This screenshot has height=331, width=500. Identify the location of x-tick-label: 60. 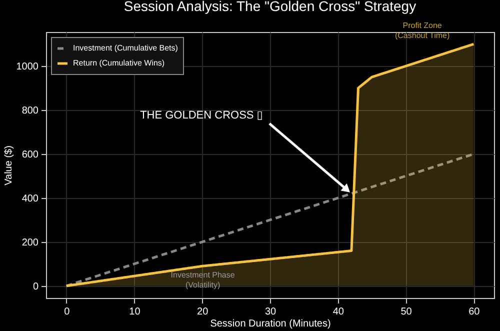
(474, 312).